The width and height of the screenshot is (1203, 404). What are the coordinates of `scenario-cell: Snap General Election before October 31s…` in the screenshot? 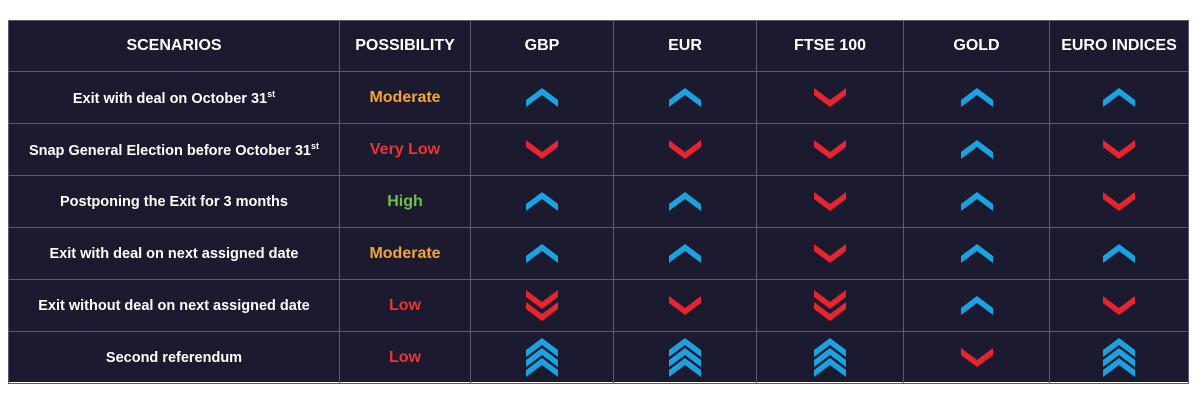 It's located at (174, 149).